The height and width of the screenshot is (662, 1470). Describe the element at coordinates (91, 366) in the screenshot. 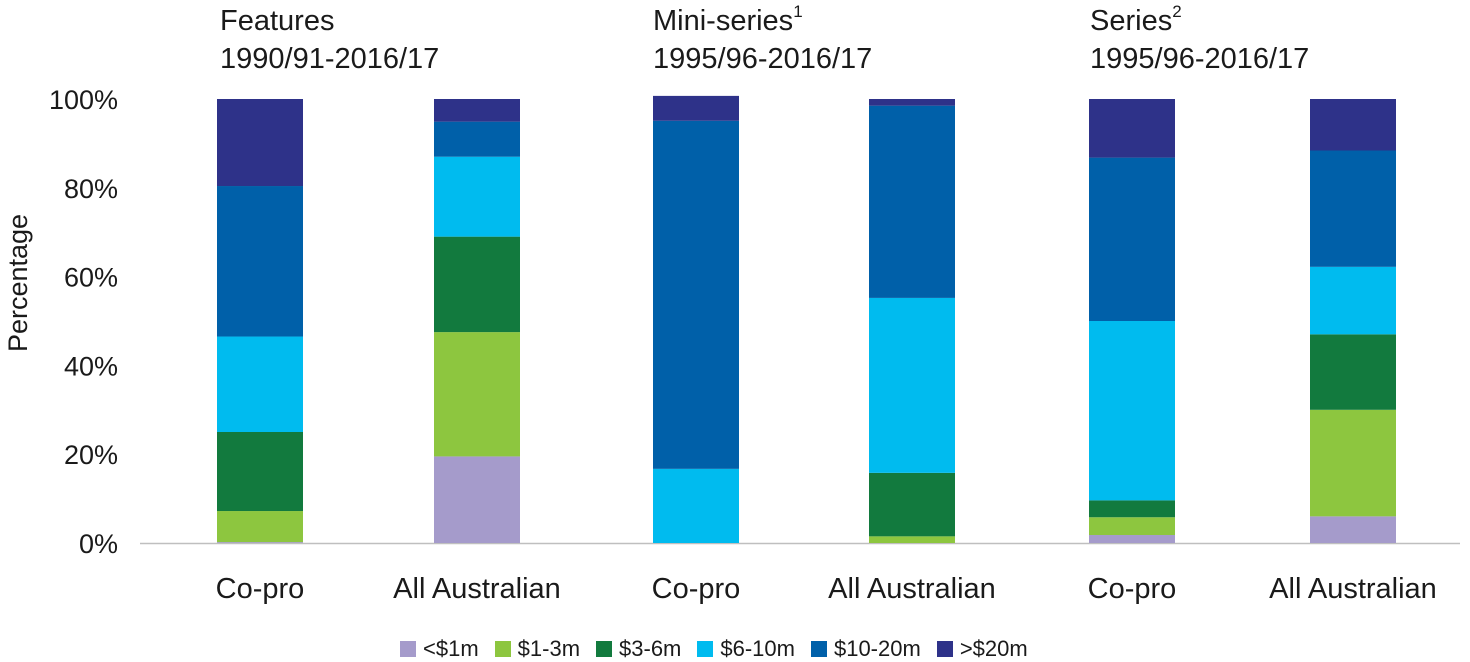

I see `y-tick-label: 40%` at that location.